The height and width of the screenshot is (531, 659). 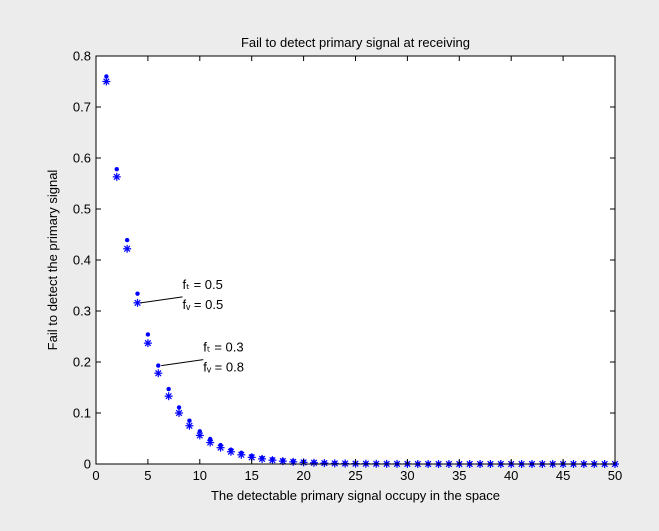 What do you see at coordinates (223, 347) in the screenshot?
I see `annotation-line-1: fₜ = 0.3` at bounding box center [223, 347].